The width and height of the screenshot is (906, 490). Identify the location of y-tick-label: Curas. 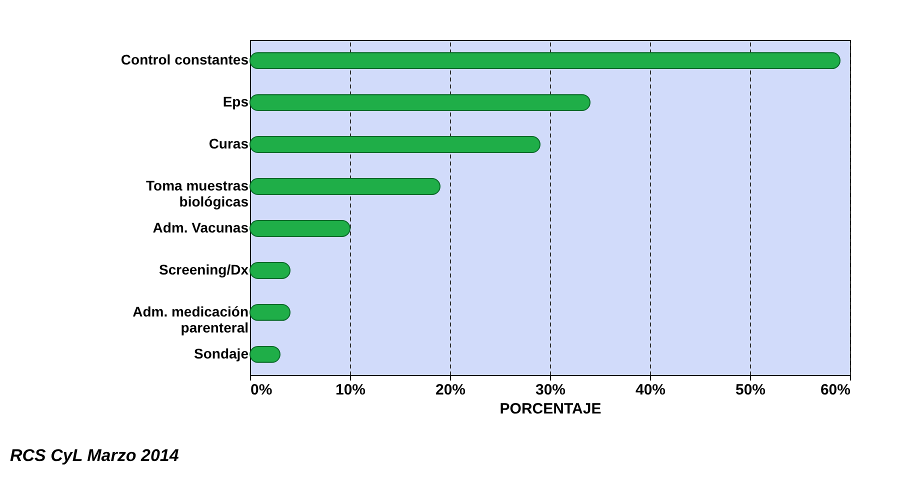
(228, 144).